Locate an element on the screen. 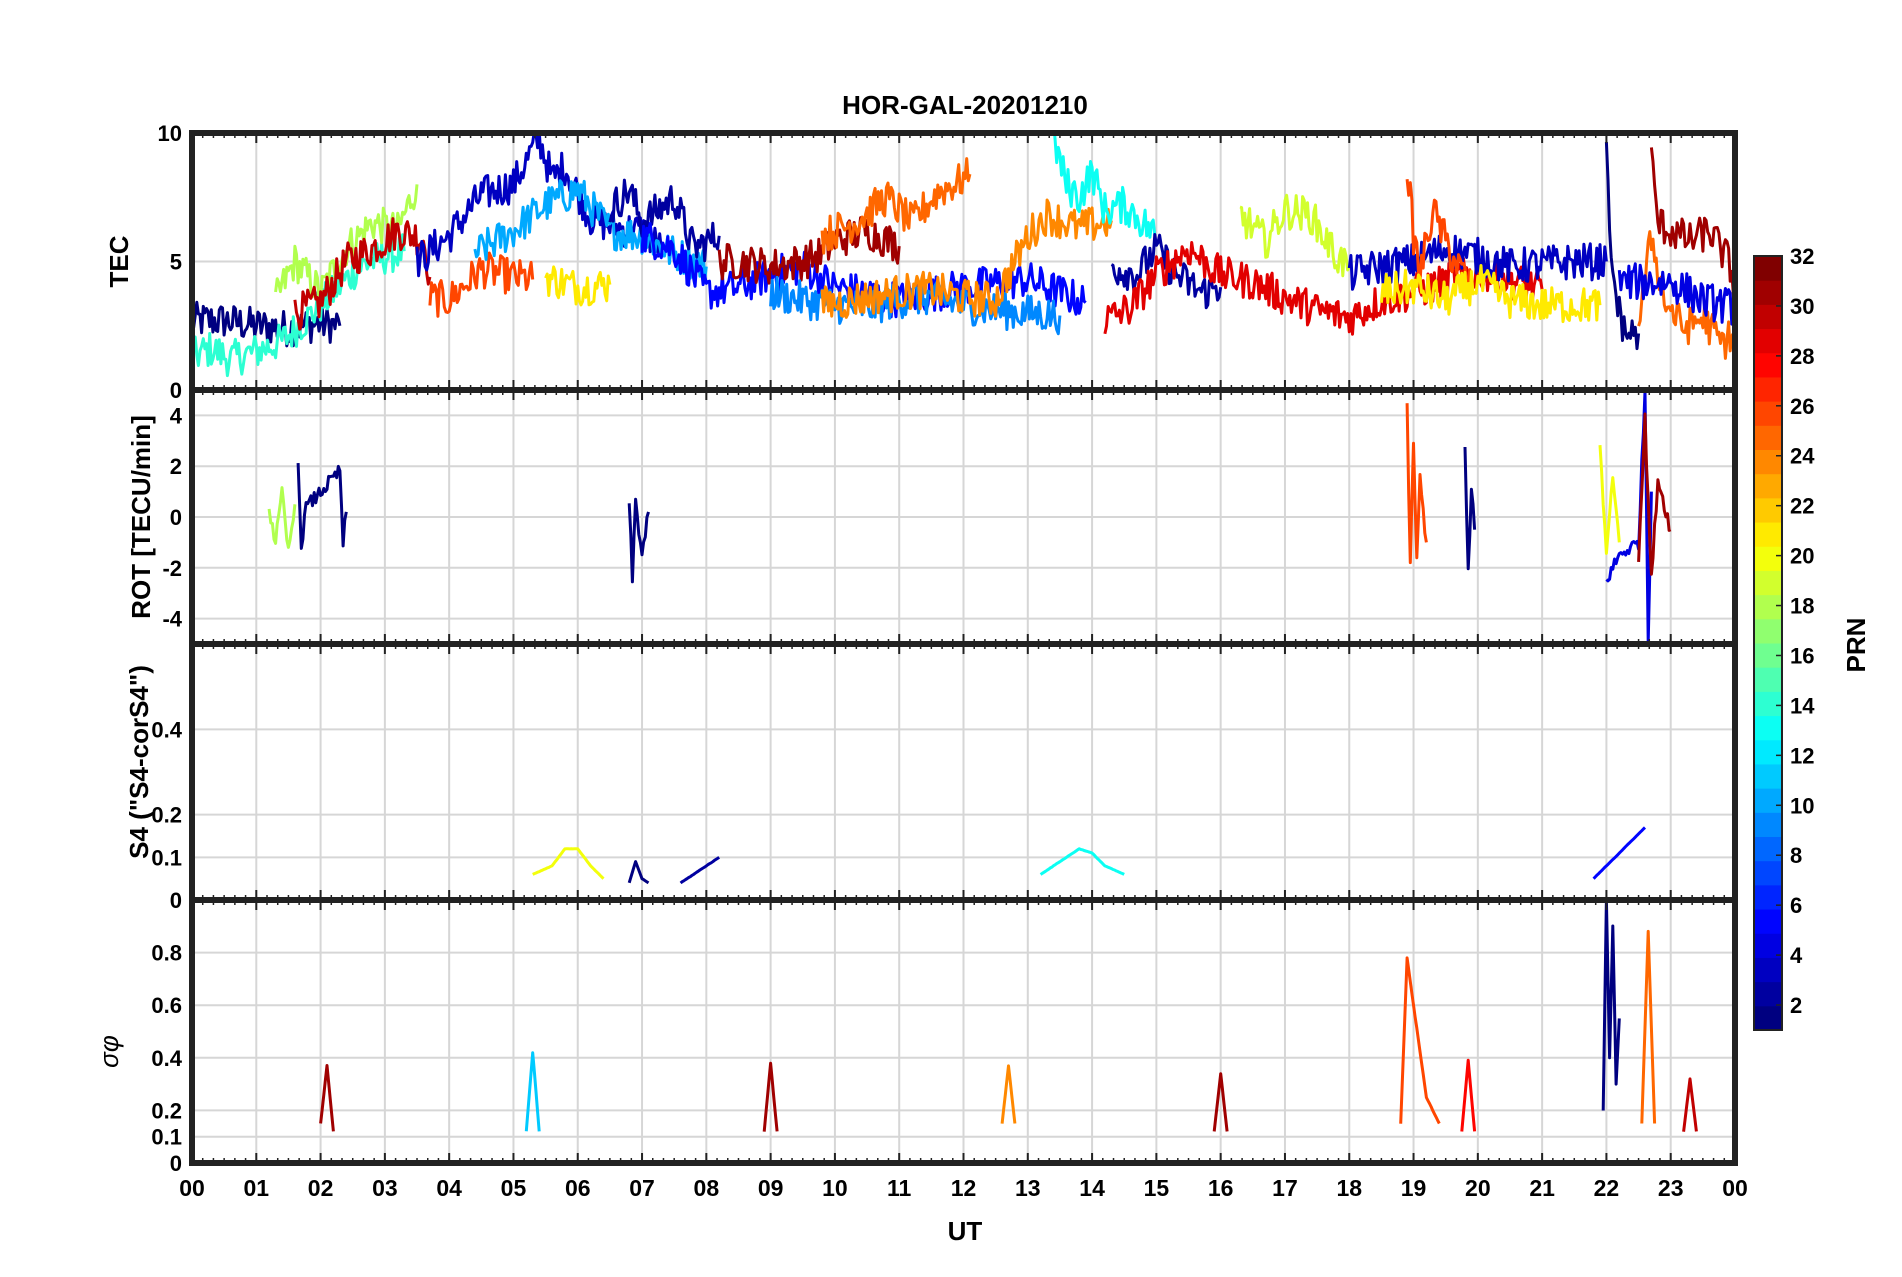  x-tick-label: 00 is located at coordinates (1735, 1188).